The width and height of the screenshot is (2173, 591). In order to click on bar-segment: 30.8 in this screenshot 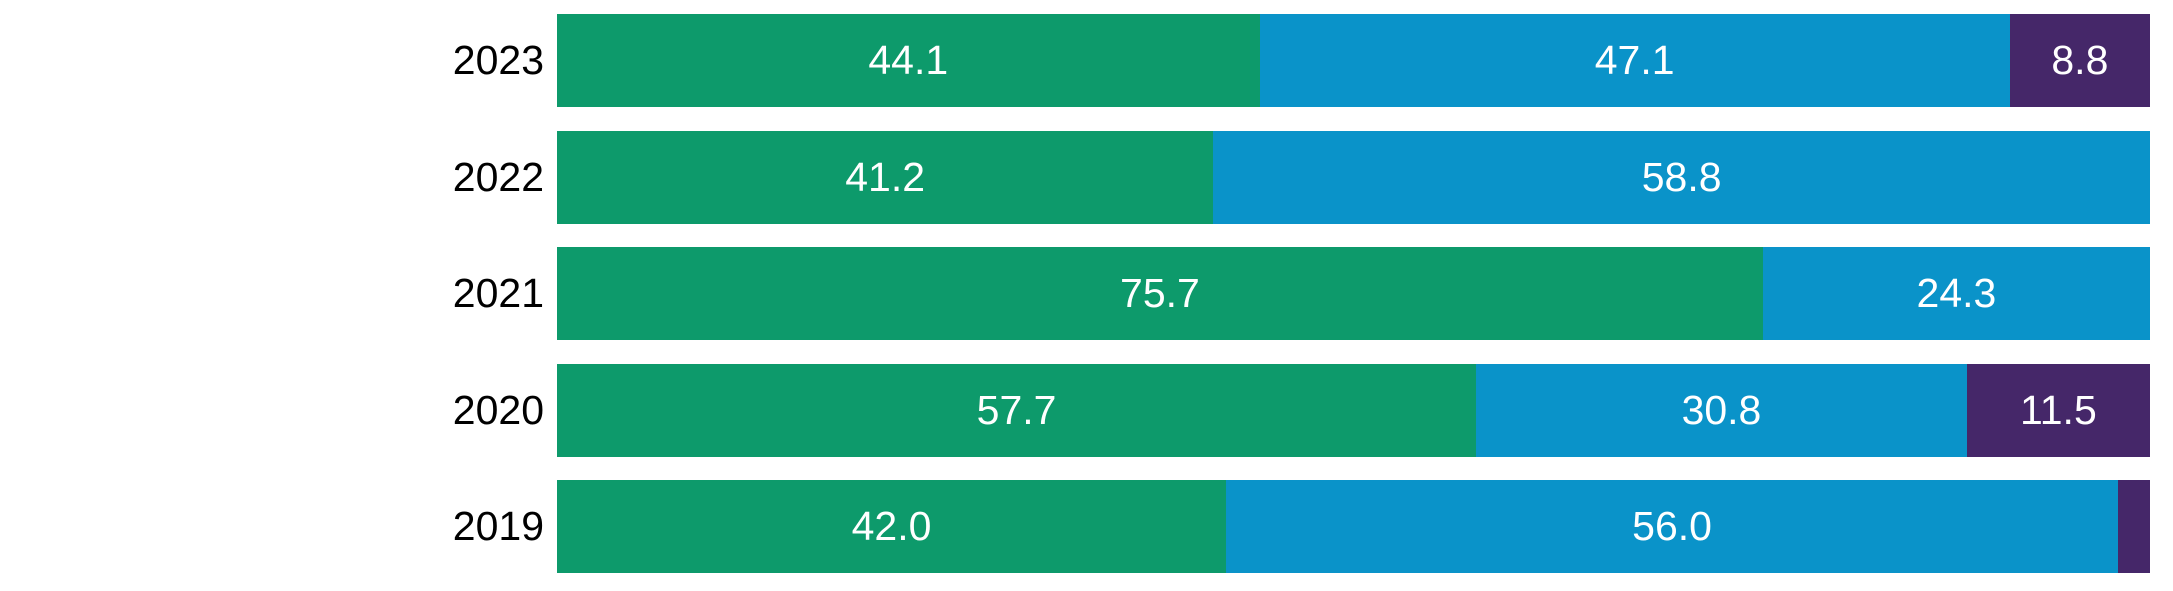, I will do `click(1721, 410)`.